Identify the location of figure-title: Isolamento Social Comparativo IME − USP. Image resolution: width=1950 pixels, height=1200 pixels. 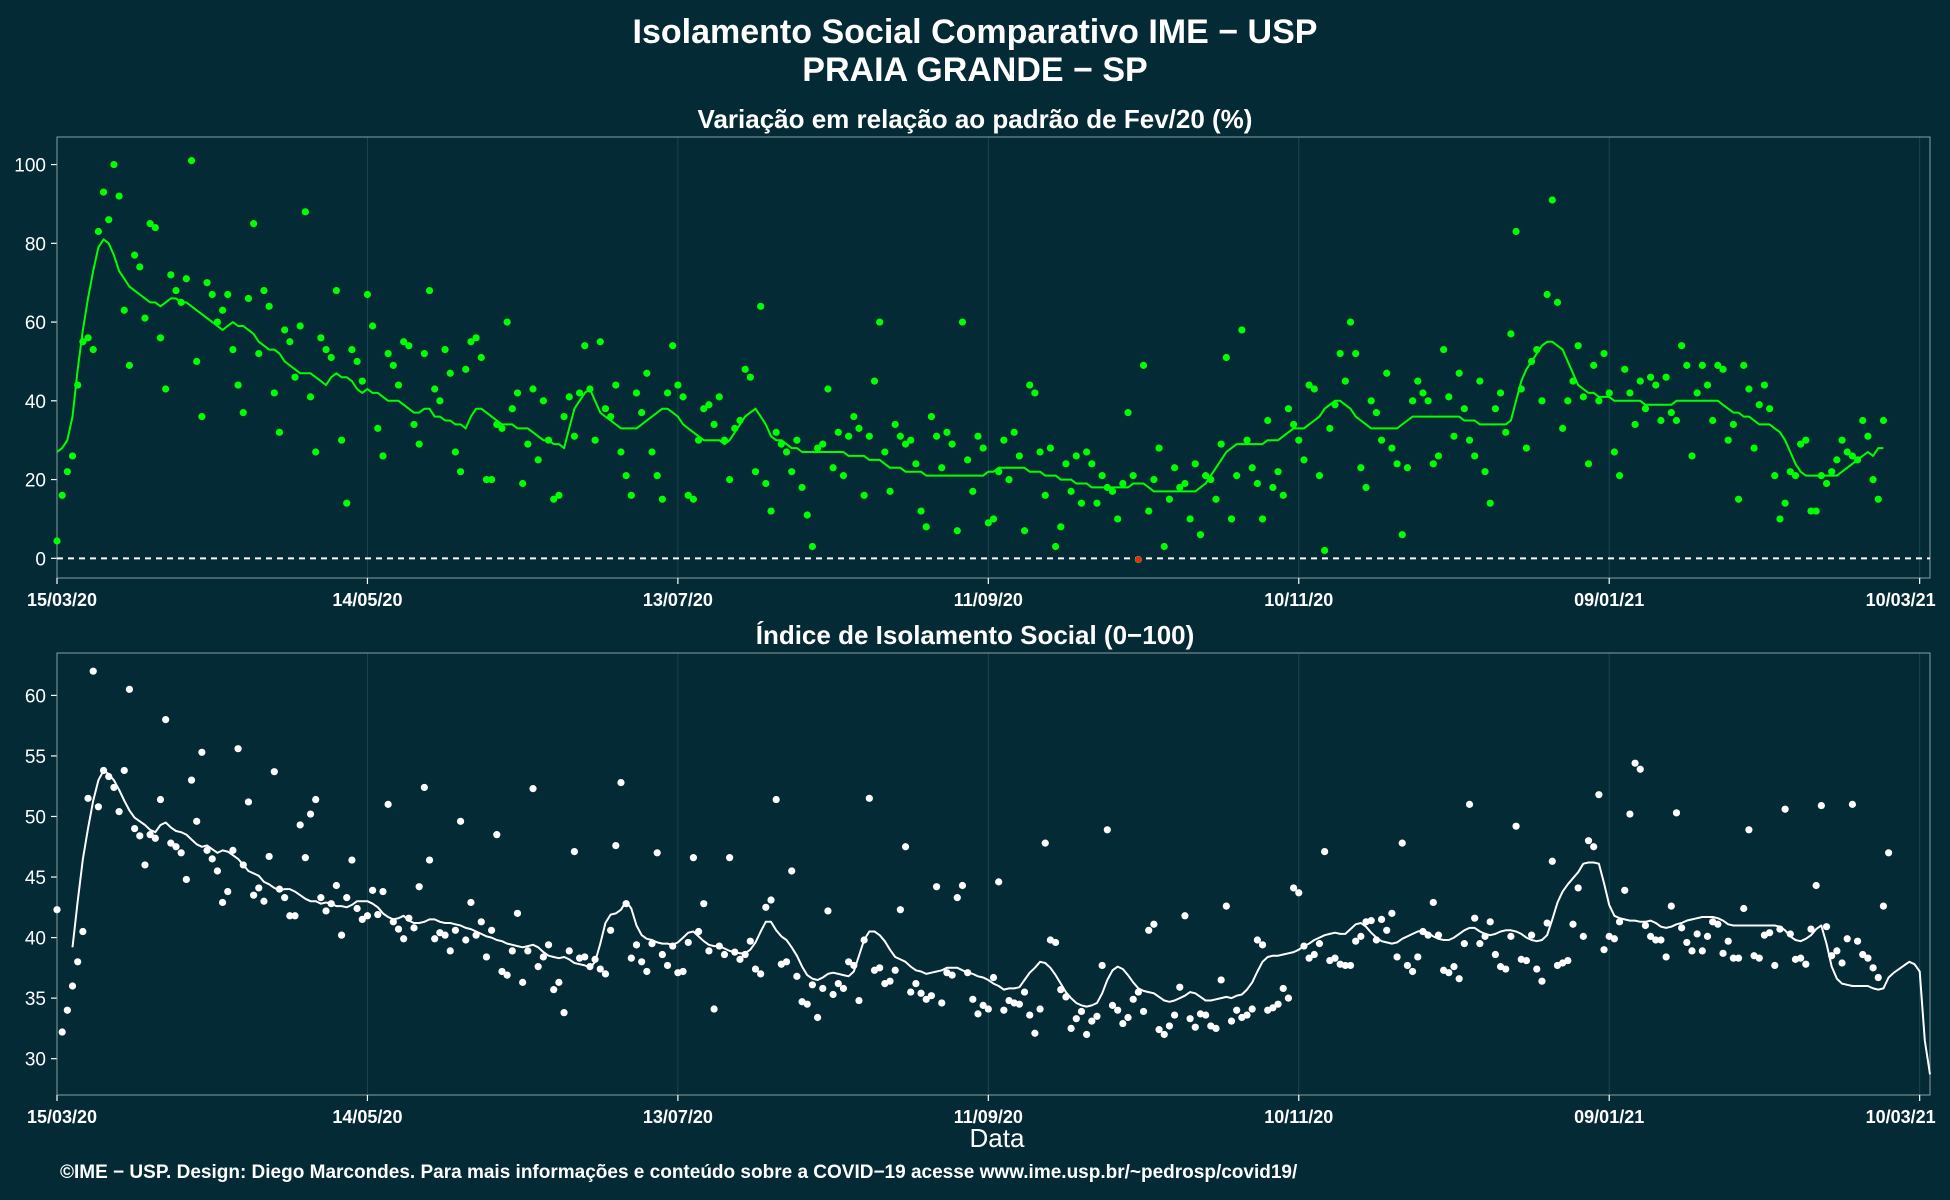
(975, 32).